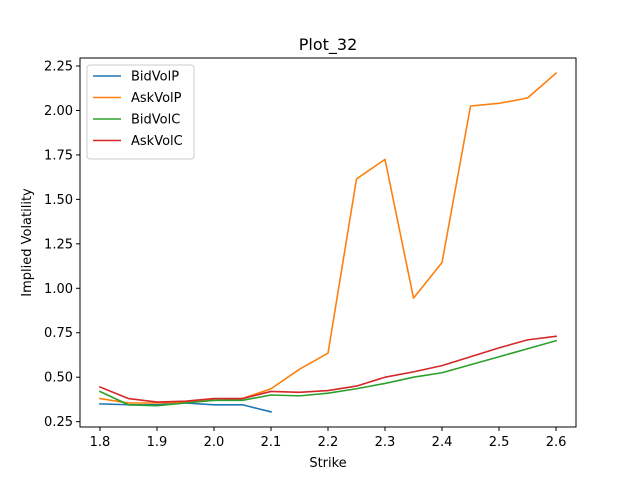 This screenshot has height=480, width=640. I want to click on legend-label: AskVolC, so click(157, 141).